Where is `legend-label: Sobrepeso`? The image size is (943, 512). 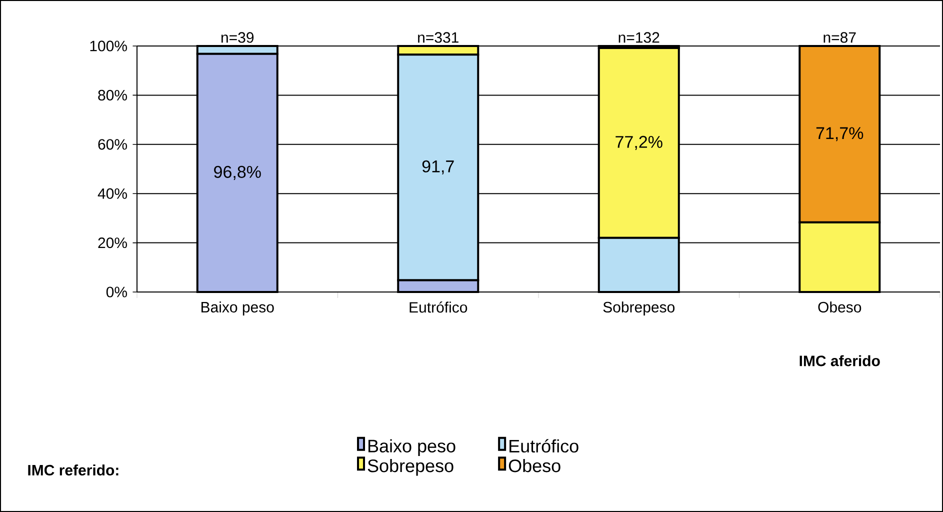 legend-label: Sobrepeso is located at coordinates (411, 467).